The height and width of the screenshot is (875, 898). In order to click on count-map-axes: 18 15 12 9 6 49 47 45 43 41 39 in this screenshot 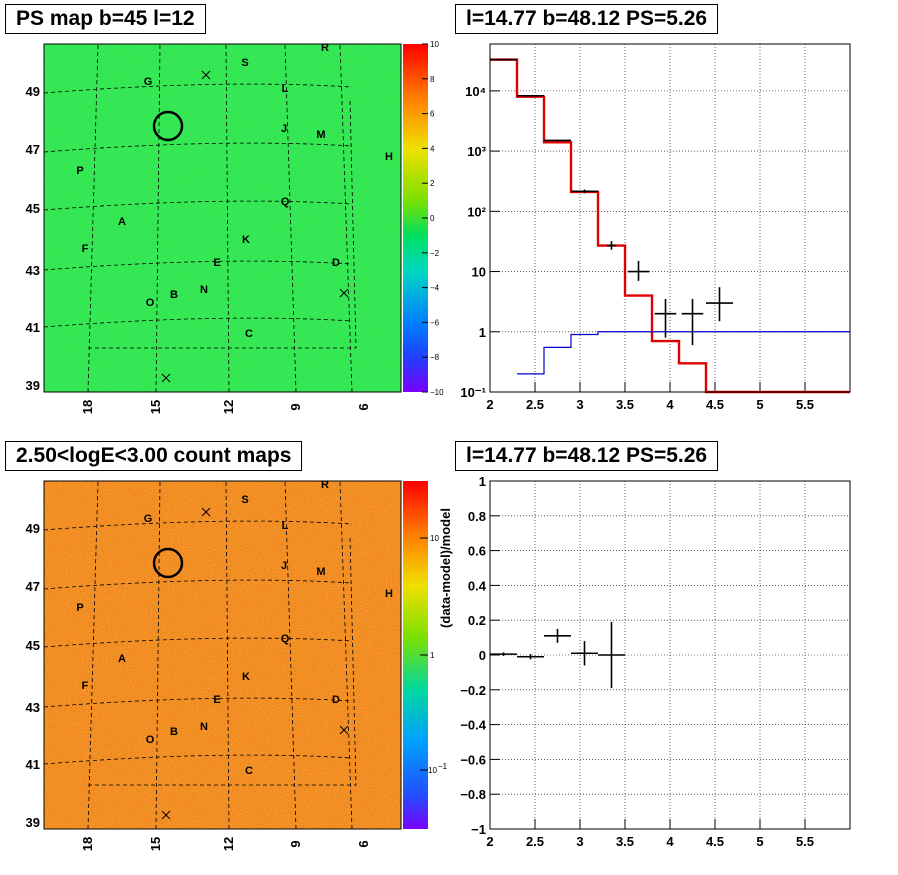, I will do `click(198, 686)`.